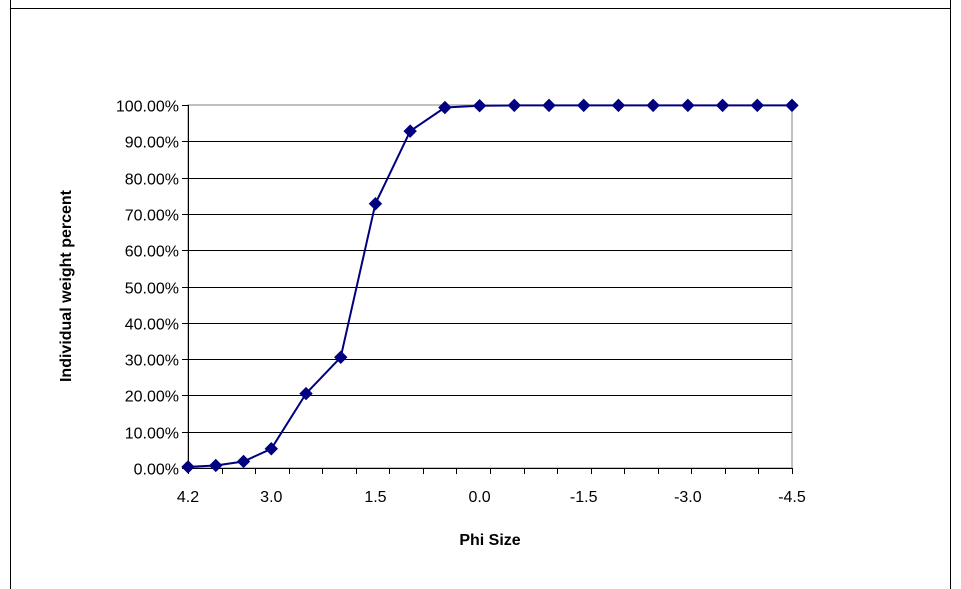  What do you see at coordinates (584, 497) in the screenshot?
I see `x-tick-label: -1.5` at bounding box center [584, 497].